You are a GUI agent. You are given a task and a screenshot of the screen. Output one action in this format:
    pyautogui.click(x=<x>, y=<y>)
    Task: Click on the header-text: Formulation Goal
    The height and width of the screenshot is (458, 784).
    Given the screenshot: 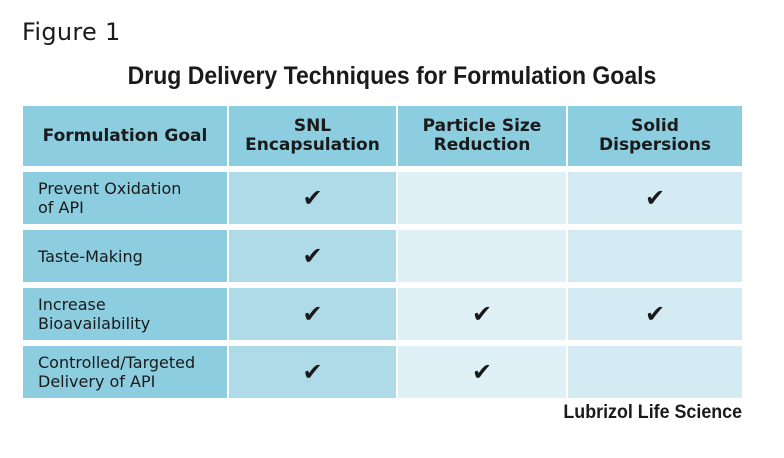 What is the action you would take?
    pyautogui.click(x=125, y=135)
    